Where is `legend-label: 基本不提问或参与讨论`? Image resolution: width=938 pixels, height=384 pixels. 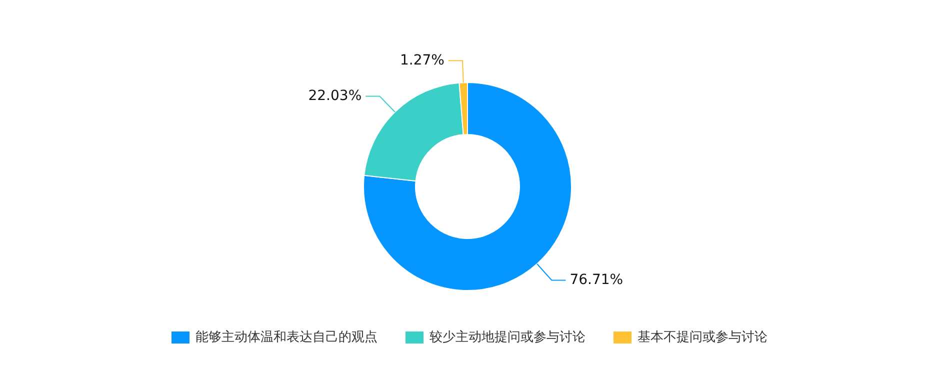
legend-label: 基本不提问或参与讨论 is located at coordinates (703, 337).